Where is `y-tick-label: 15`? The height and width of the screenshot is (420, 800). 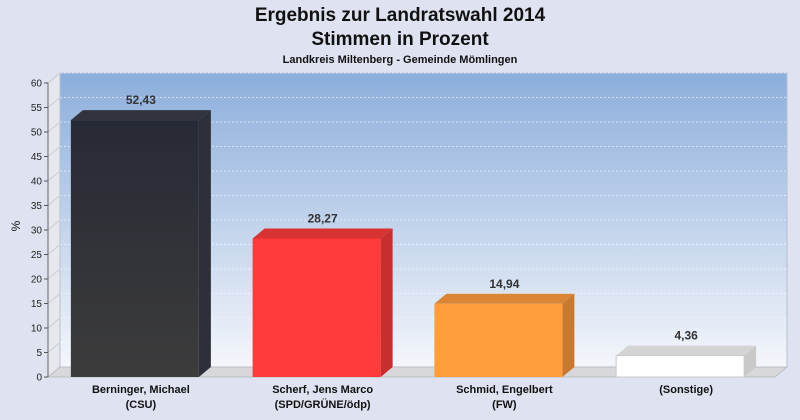
y-tick-label: 15 is located at coordinates (37, 304).